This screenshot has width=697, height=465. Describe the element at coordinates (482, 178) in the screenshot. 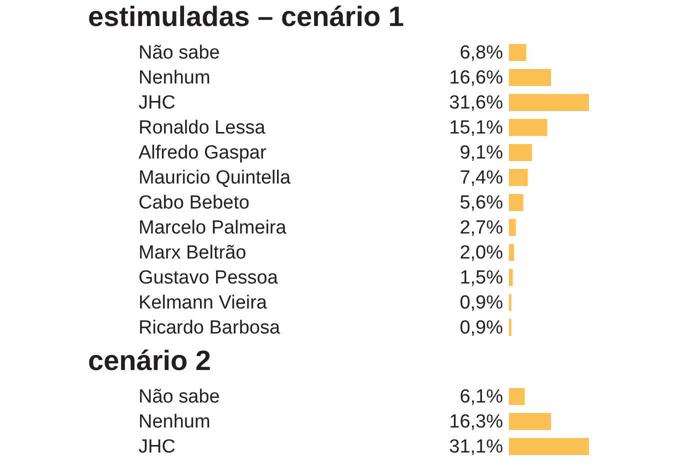

I see `data-label: 7,4%` at that location.